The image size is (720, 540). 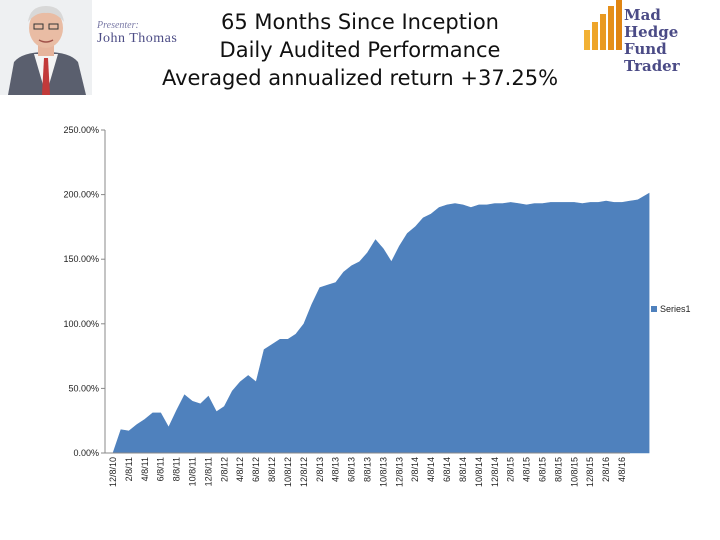 I want to click on x-tick-label: 4/8/12, so click(x=240, y=469).